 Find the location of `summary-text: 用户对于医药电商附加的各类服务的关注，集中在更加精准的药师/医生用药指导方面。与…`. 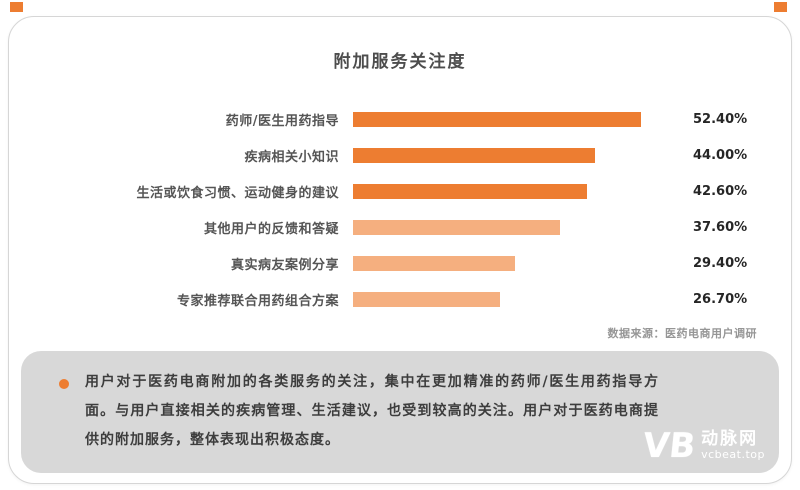

summary-text: 用户对于医药电商附加的各类服务的关注，集中在更加精准的药师/医生用药指导方面。与… is located at coordinates (372, 411).